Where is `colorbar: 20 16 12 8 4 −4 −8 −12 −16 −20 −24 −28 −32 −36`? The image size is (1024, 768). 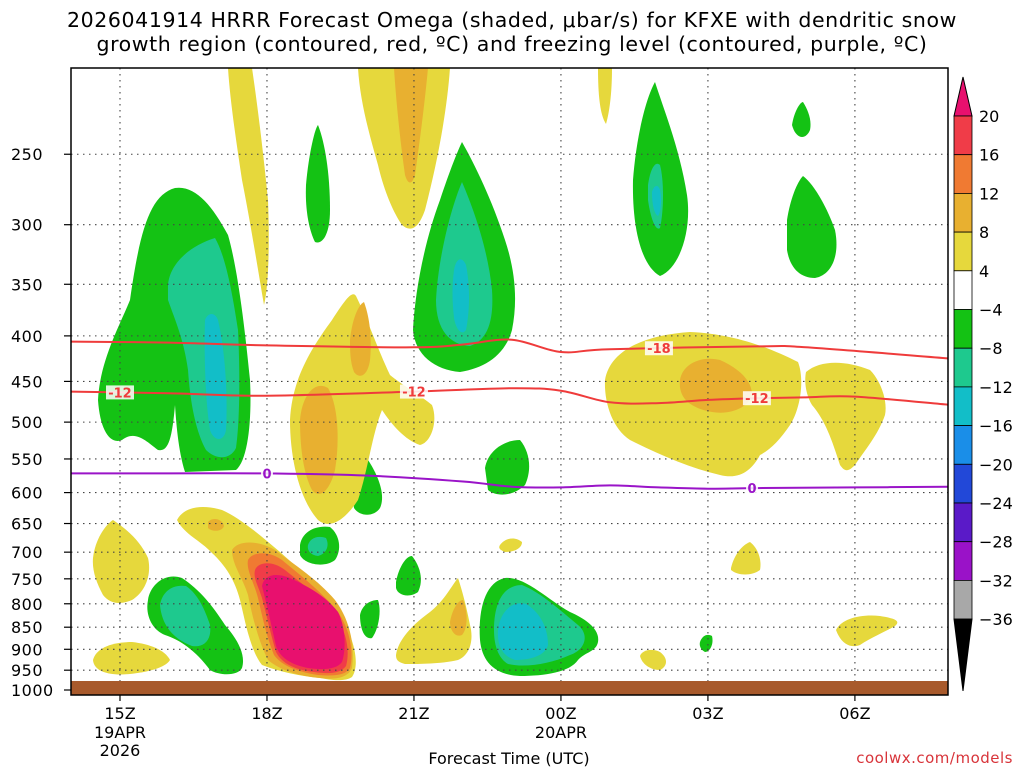 colorbar: 20 16 12 8 4 −4 −8 −12 −16 −20 −24 −28 −32 −36 is located at coordinates (983, 384).